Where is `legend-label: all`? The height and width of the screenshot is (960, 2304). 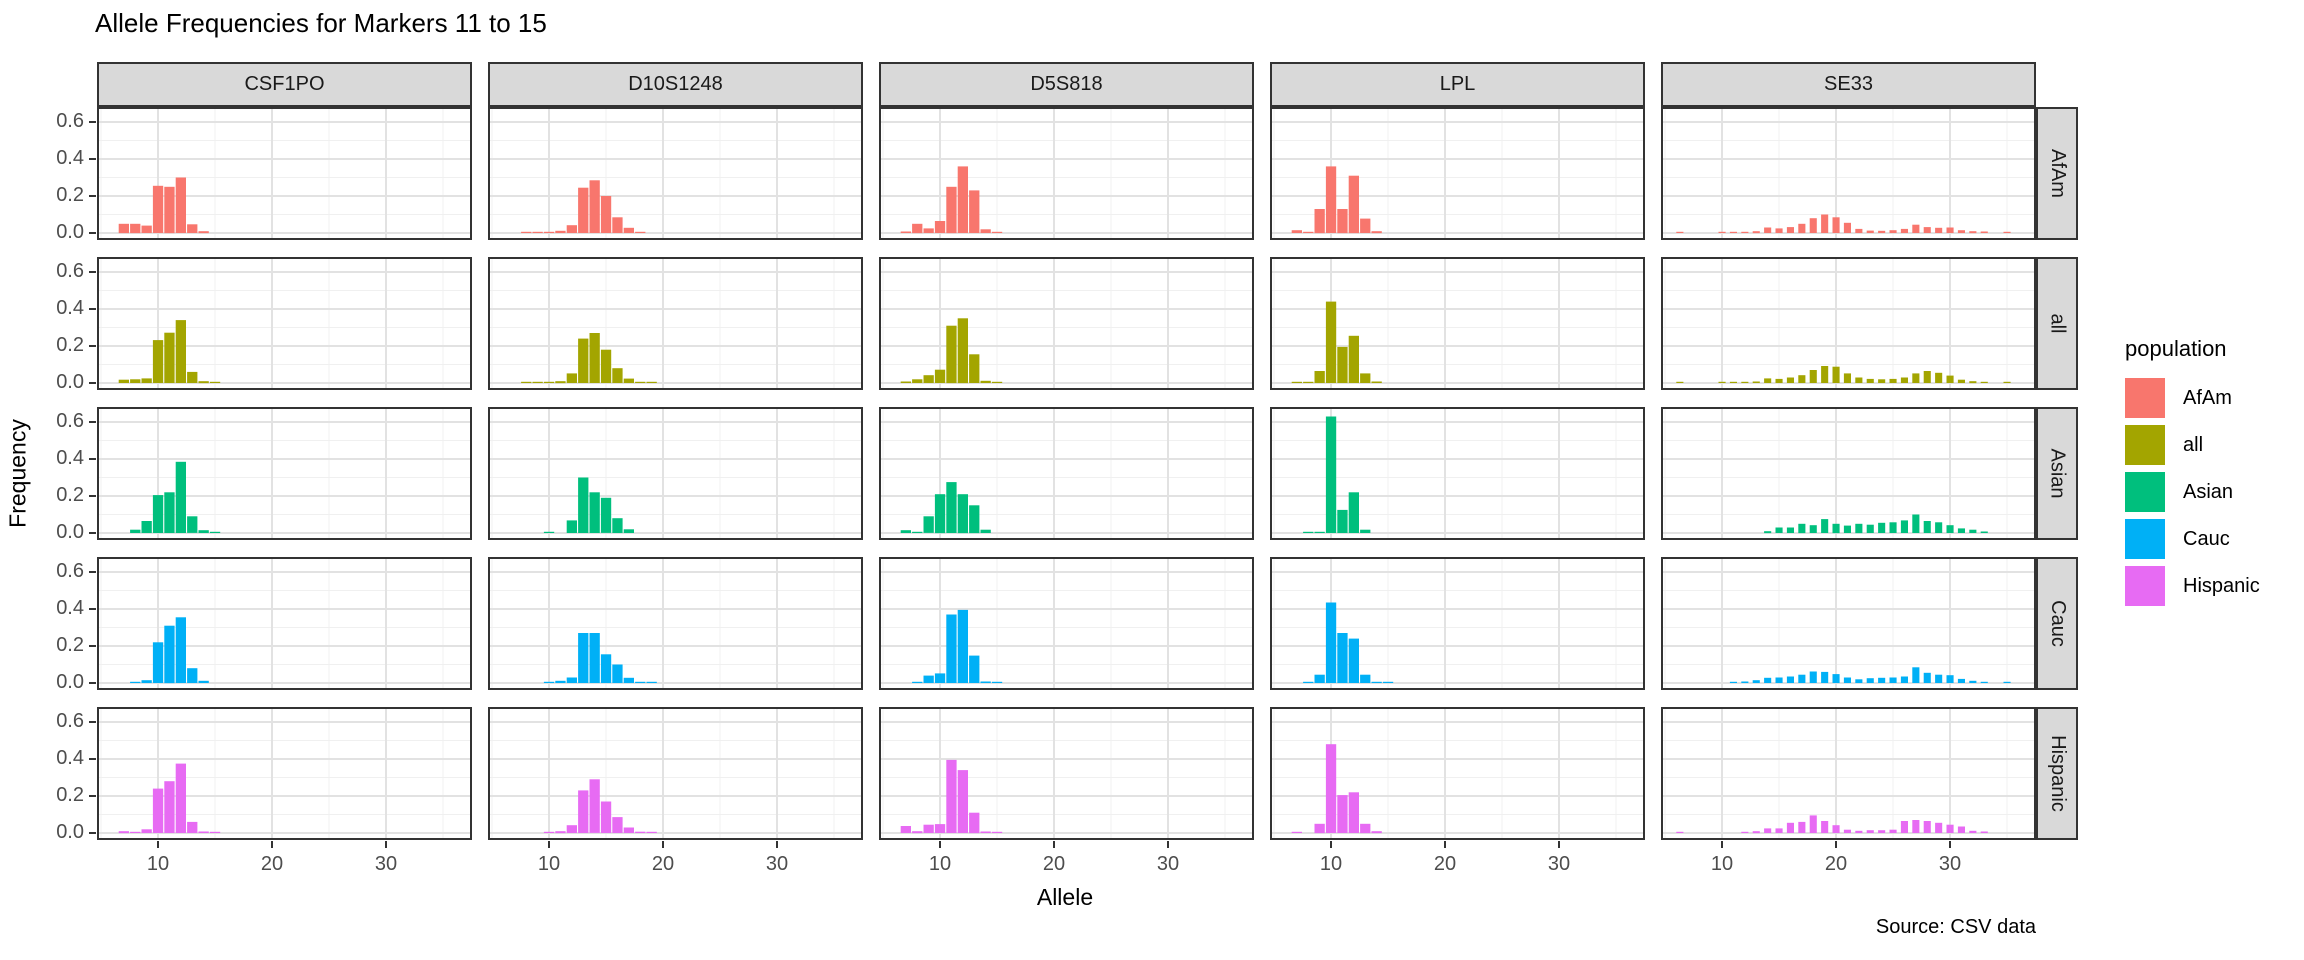
legend-label: all is located at coordinates (2193, 444).